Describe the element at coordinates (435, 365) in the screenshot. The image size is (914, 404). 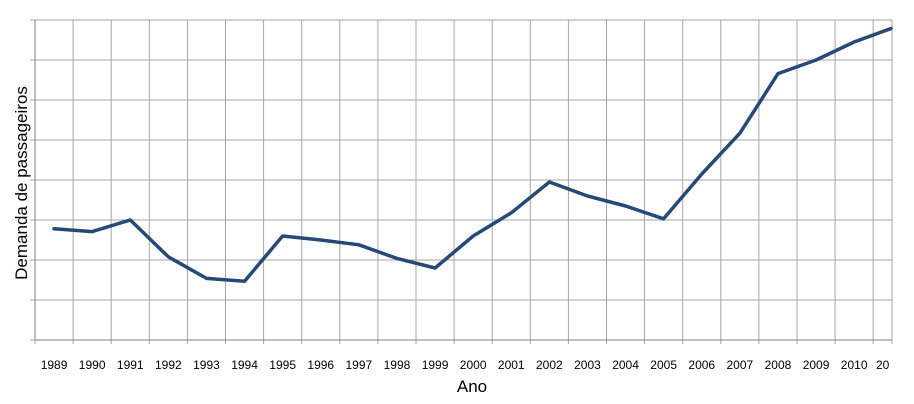
I see `x-tick-label: 1999` at that location.